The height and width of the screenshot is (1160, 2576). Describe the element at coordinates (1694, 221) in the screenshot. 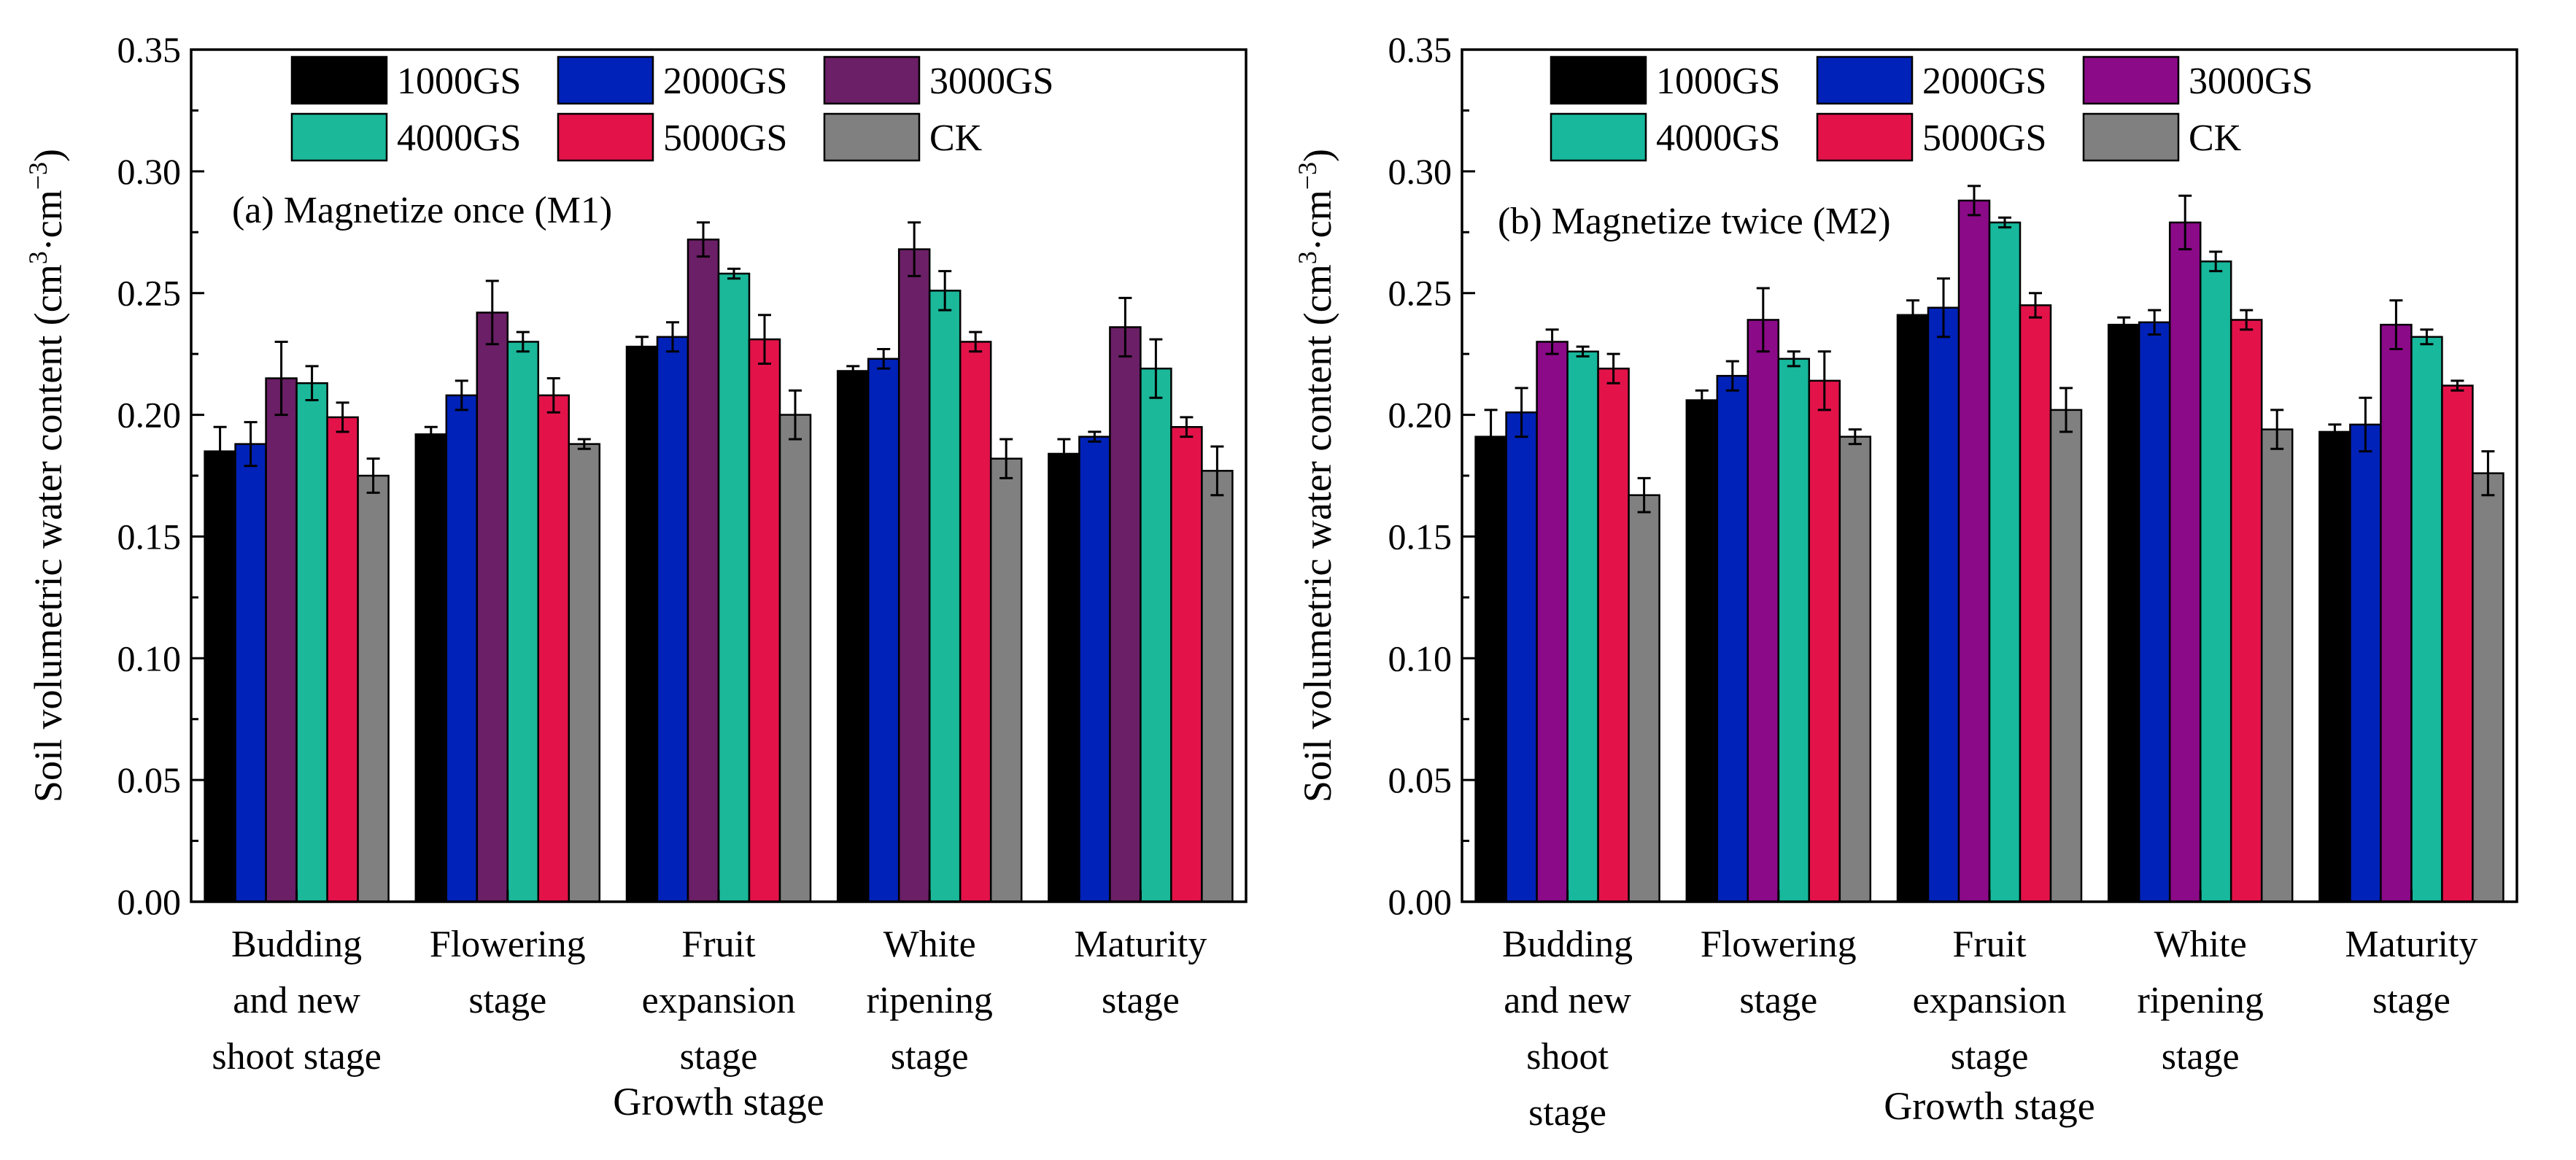

I see `panel-title: (b) Magnetize twice (M2)` at that location.